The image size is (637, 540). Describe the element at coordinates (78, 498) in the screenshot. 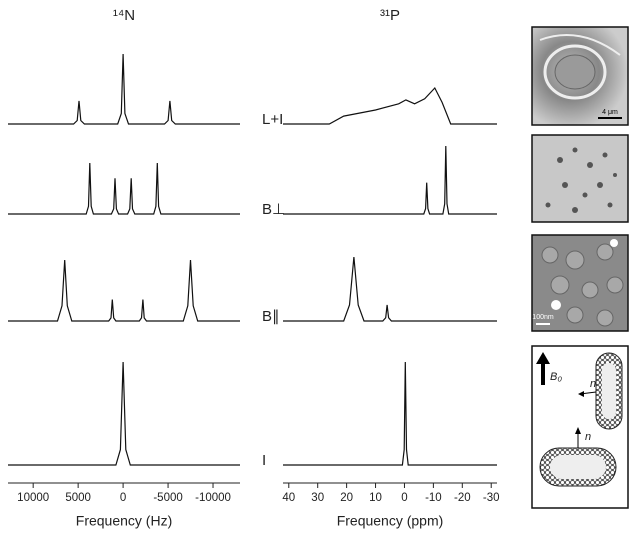

I see `x-tick-label: 5000` at that location.